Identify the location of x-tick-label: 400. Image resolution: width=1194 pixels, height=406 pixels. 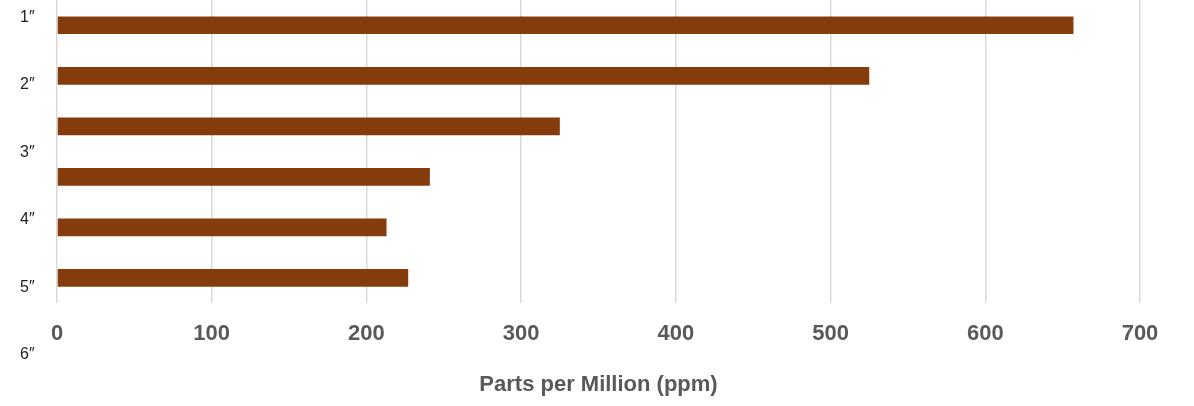
(676, 333).